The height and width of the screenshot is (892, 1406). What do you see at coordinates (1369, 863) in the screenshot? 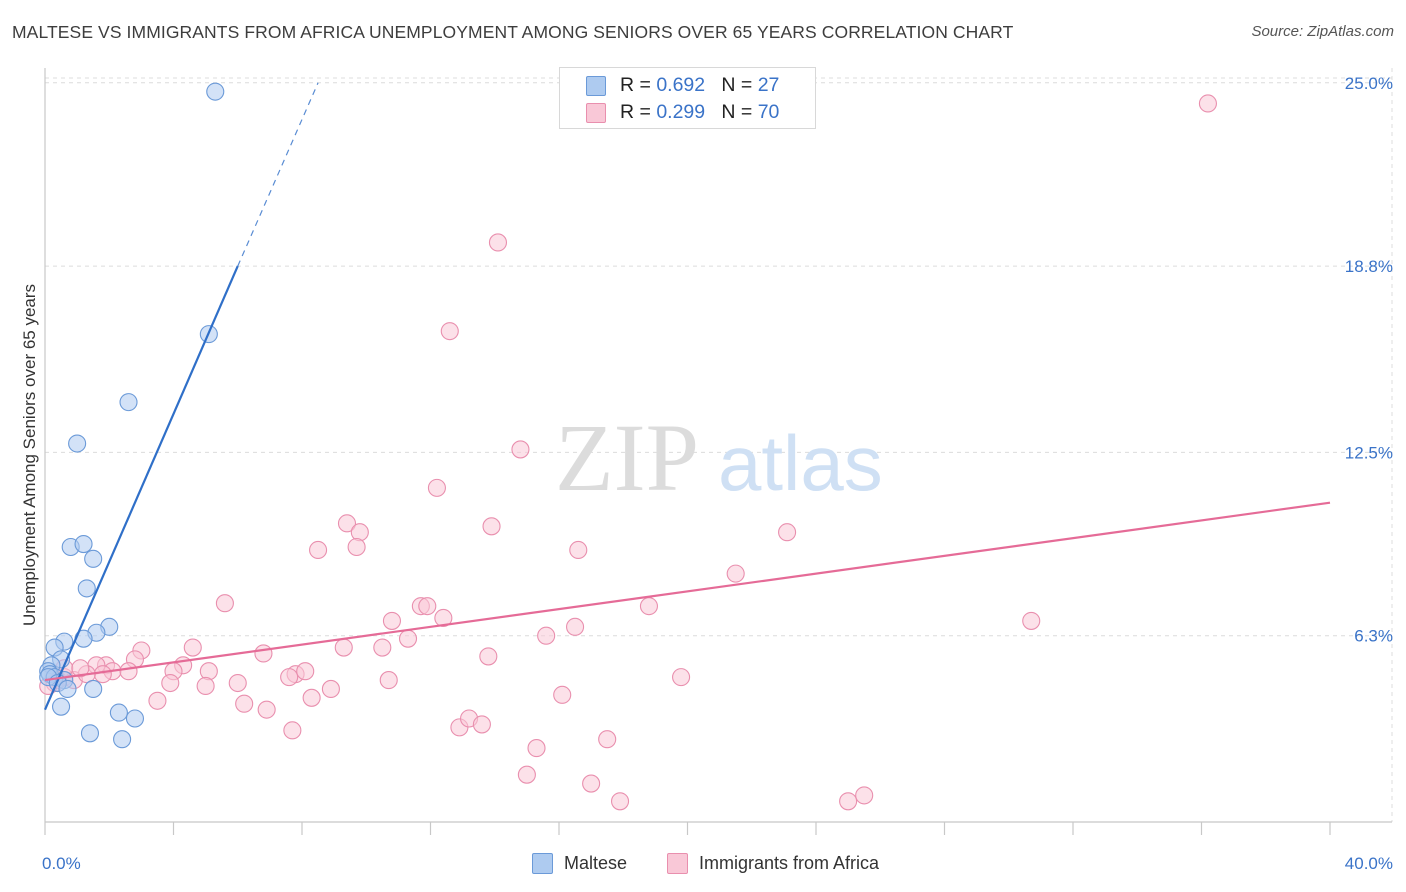
I see `x-tick-label-max: 40.0%` at bounding box center [1369, 863].